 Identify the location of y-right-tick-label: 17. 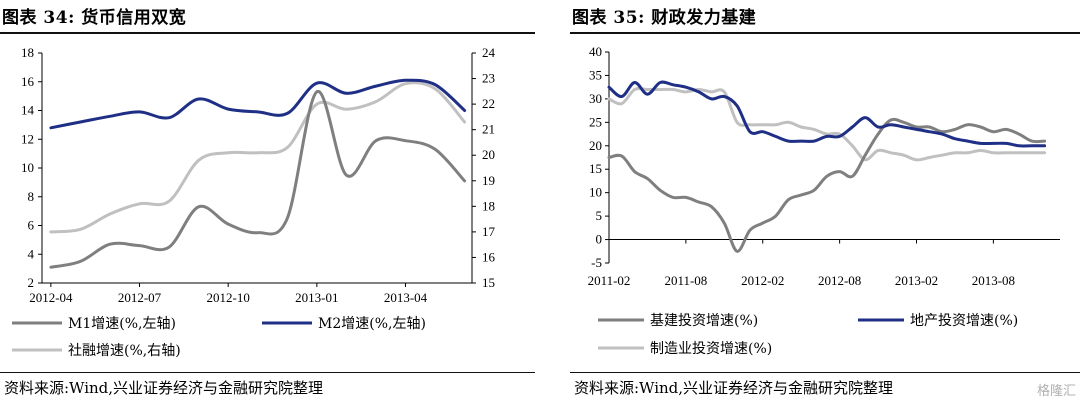
(489, 231).